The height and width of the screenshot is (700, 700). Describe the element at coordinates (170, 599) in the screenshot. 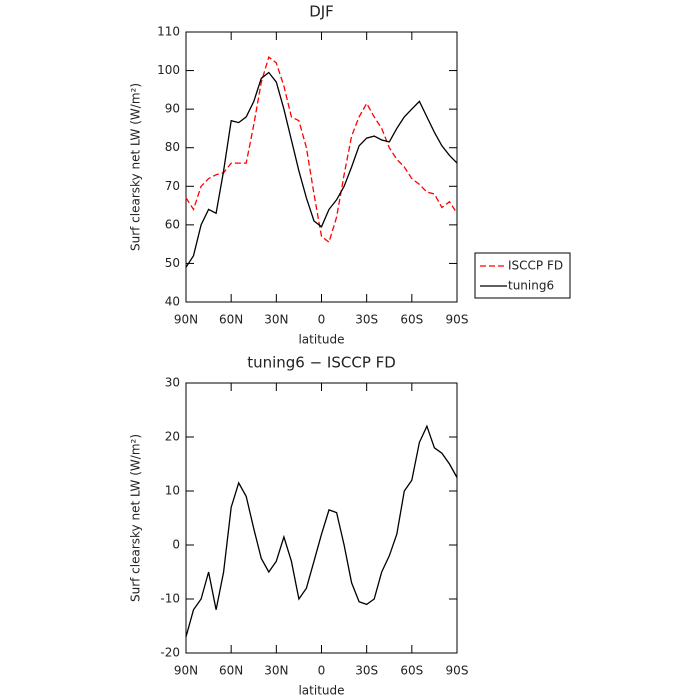

I see `y-tick-label: -10` at that location.